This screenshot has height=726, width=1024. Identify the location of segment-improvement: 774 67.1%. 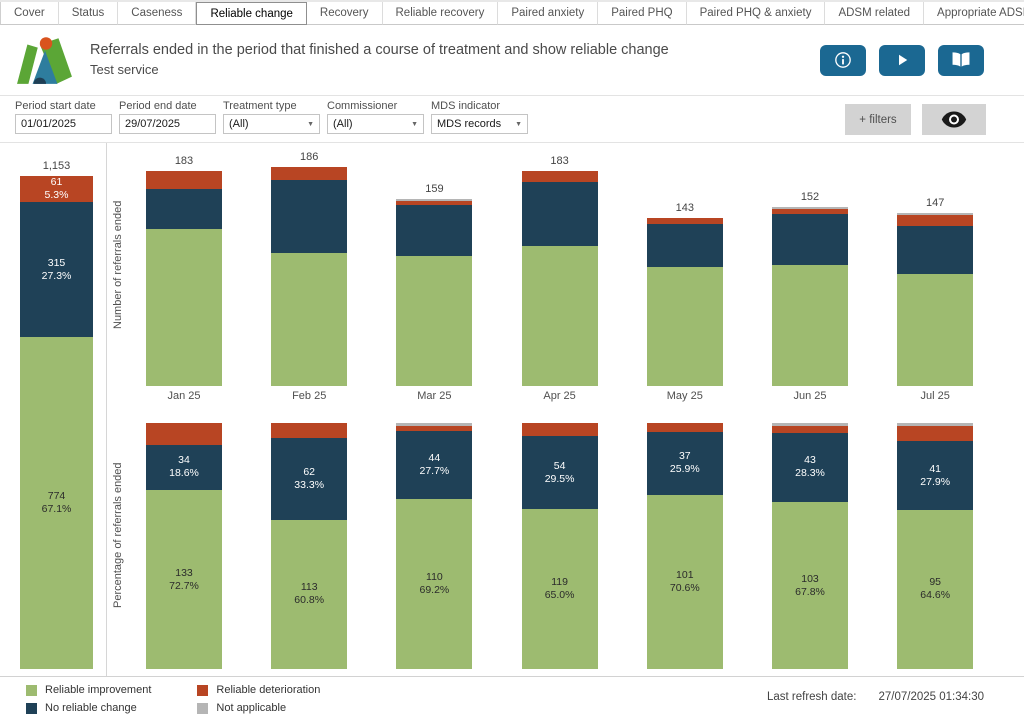
(56, 503).